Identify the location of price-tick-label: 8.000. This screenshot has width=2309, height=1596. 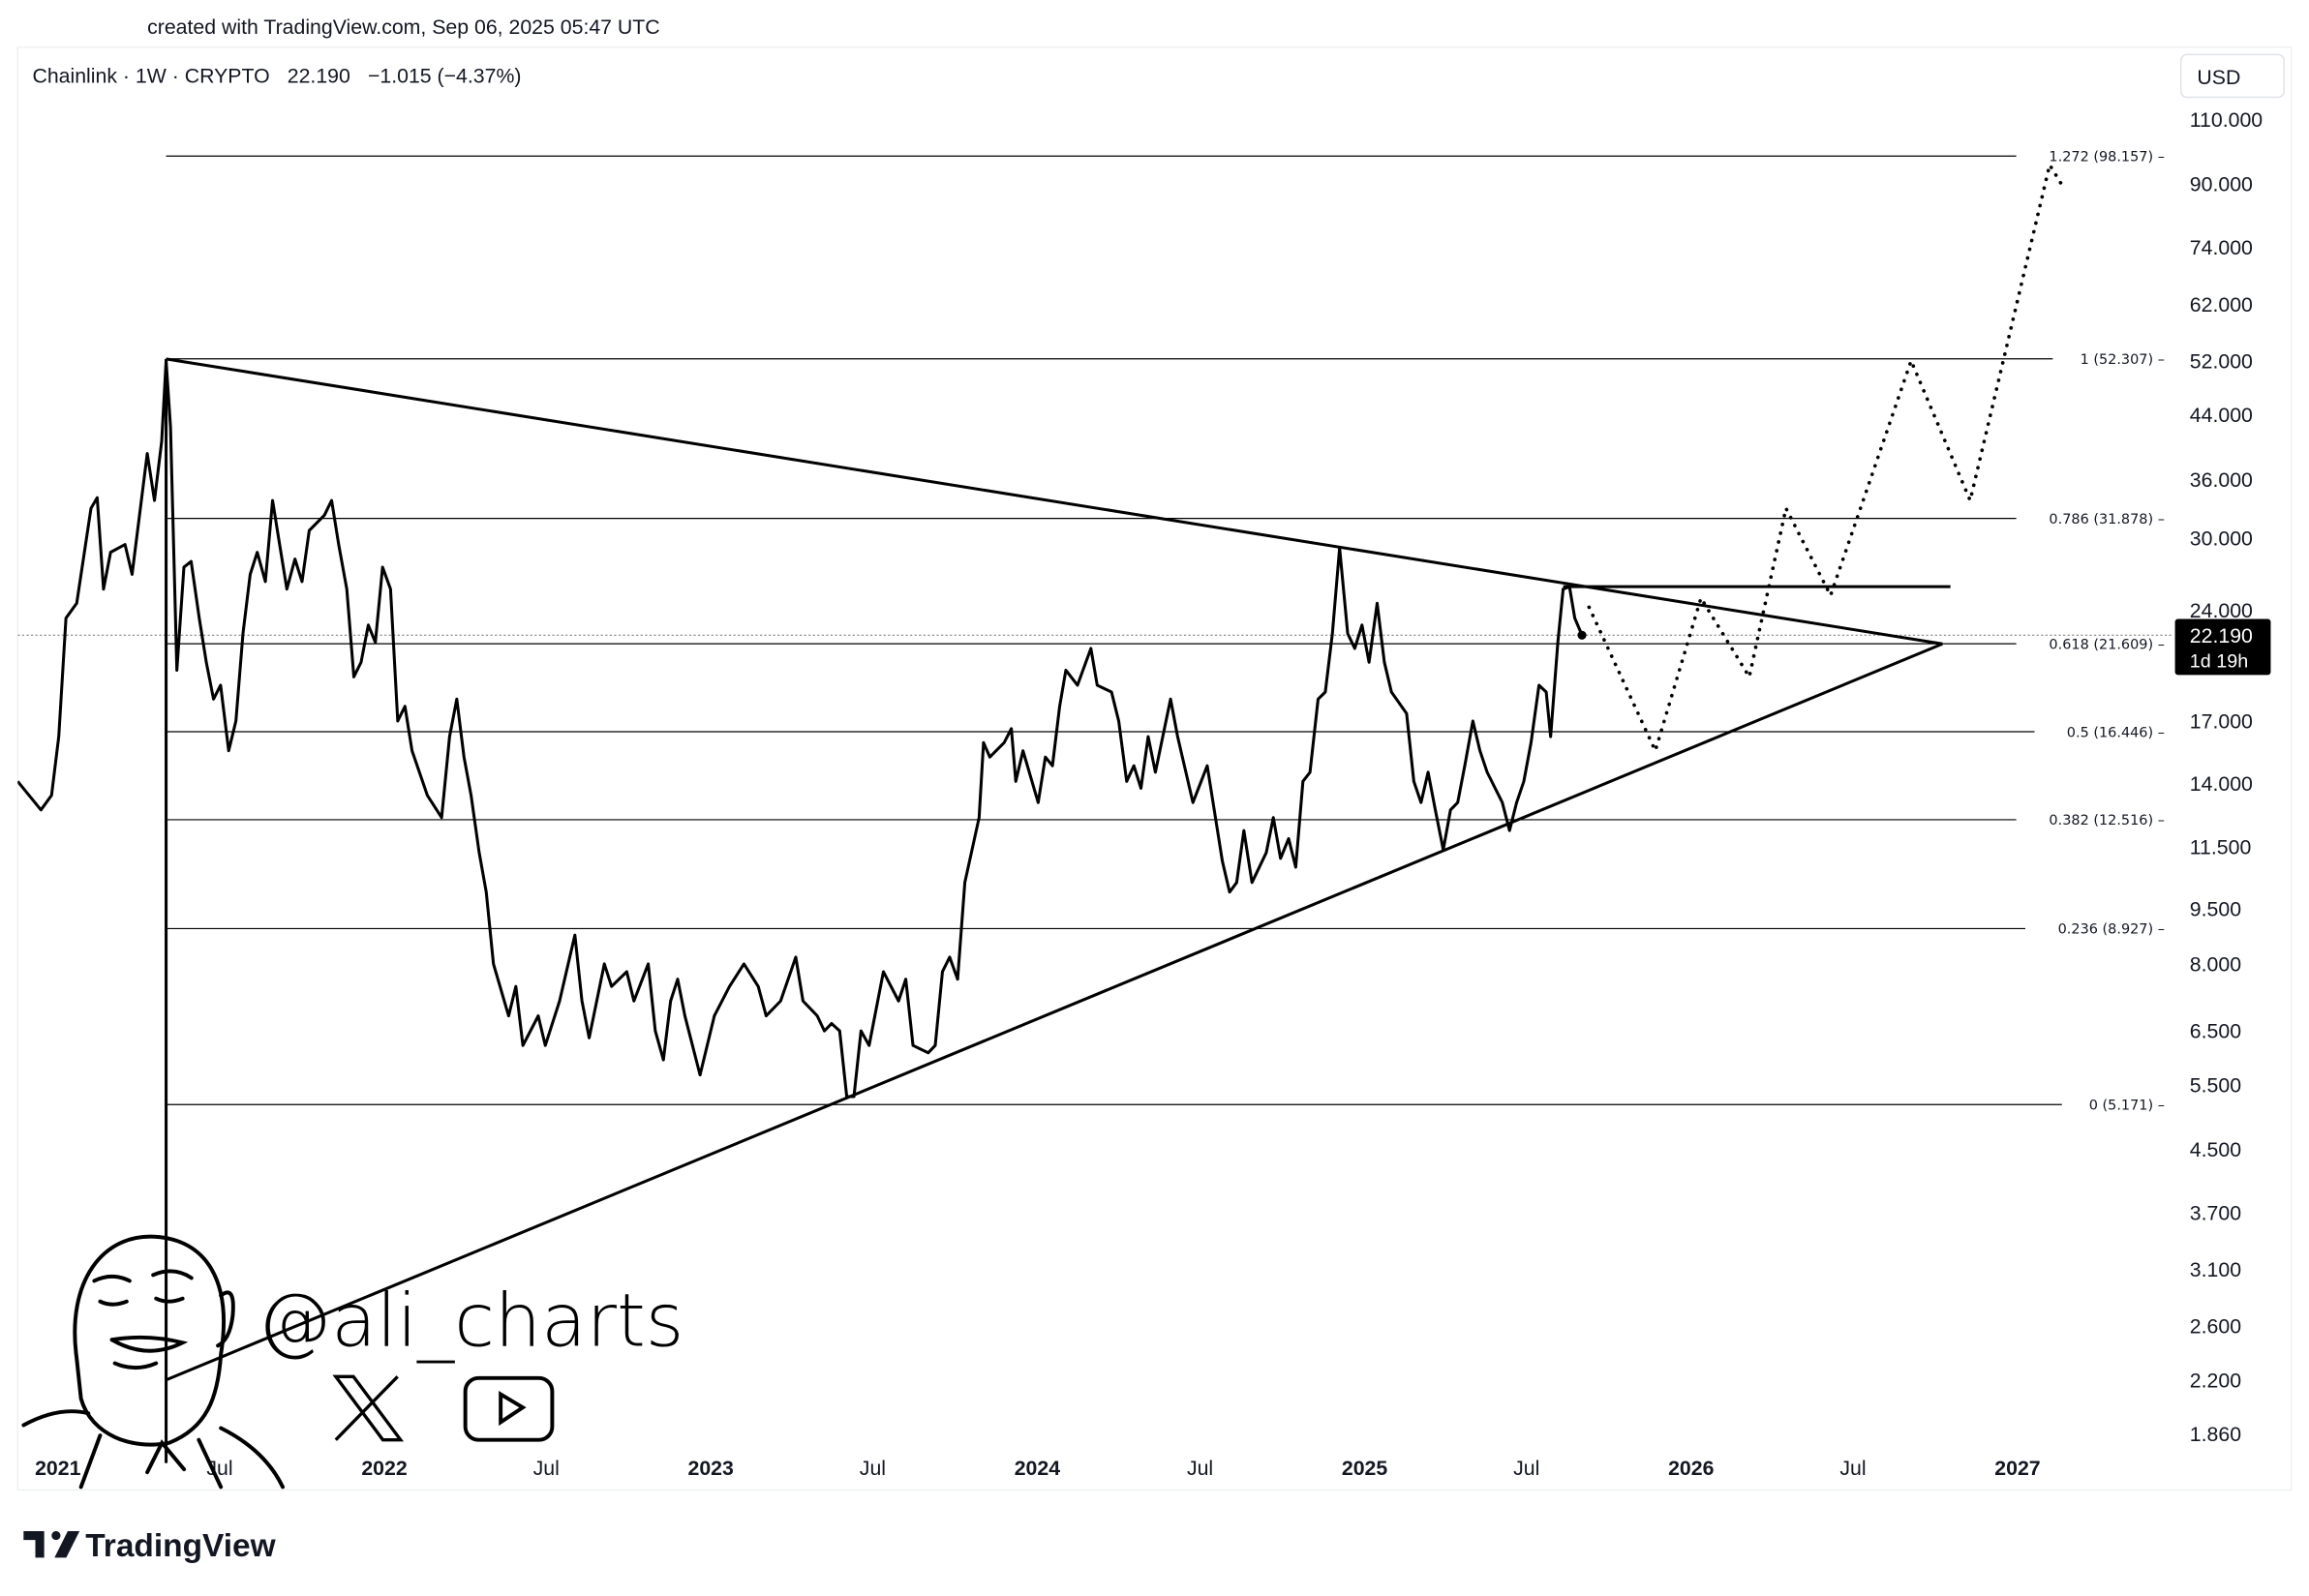
(2216, 965).